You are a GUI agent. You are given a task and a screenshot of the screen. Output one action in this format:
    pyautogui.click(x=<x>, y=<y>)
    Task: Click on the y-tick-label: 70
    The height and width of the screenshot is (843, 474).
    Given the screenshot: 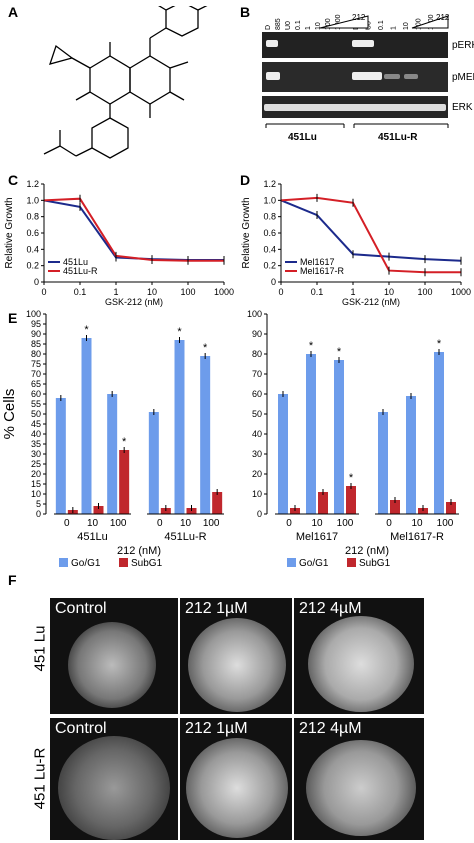 What is the action you would take?
    pyautogui.click(x=36, y=374)
    